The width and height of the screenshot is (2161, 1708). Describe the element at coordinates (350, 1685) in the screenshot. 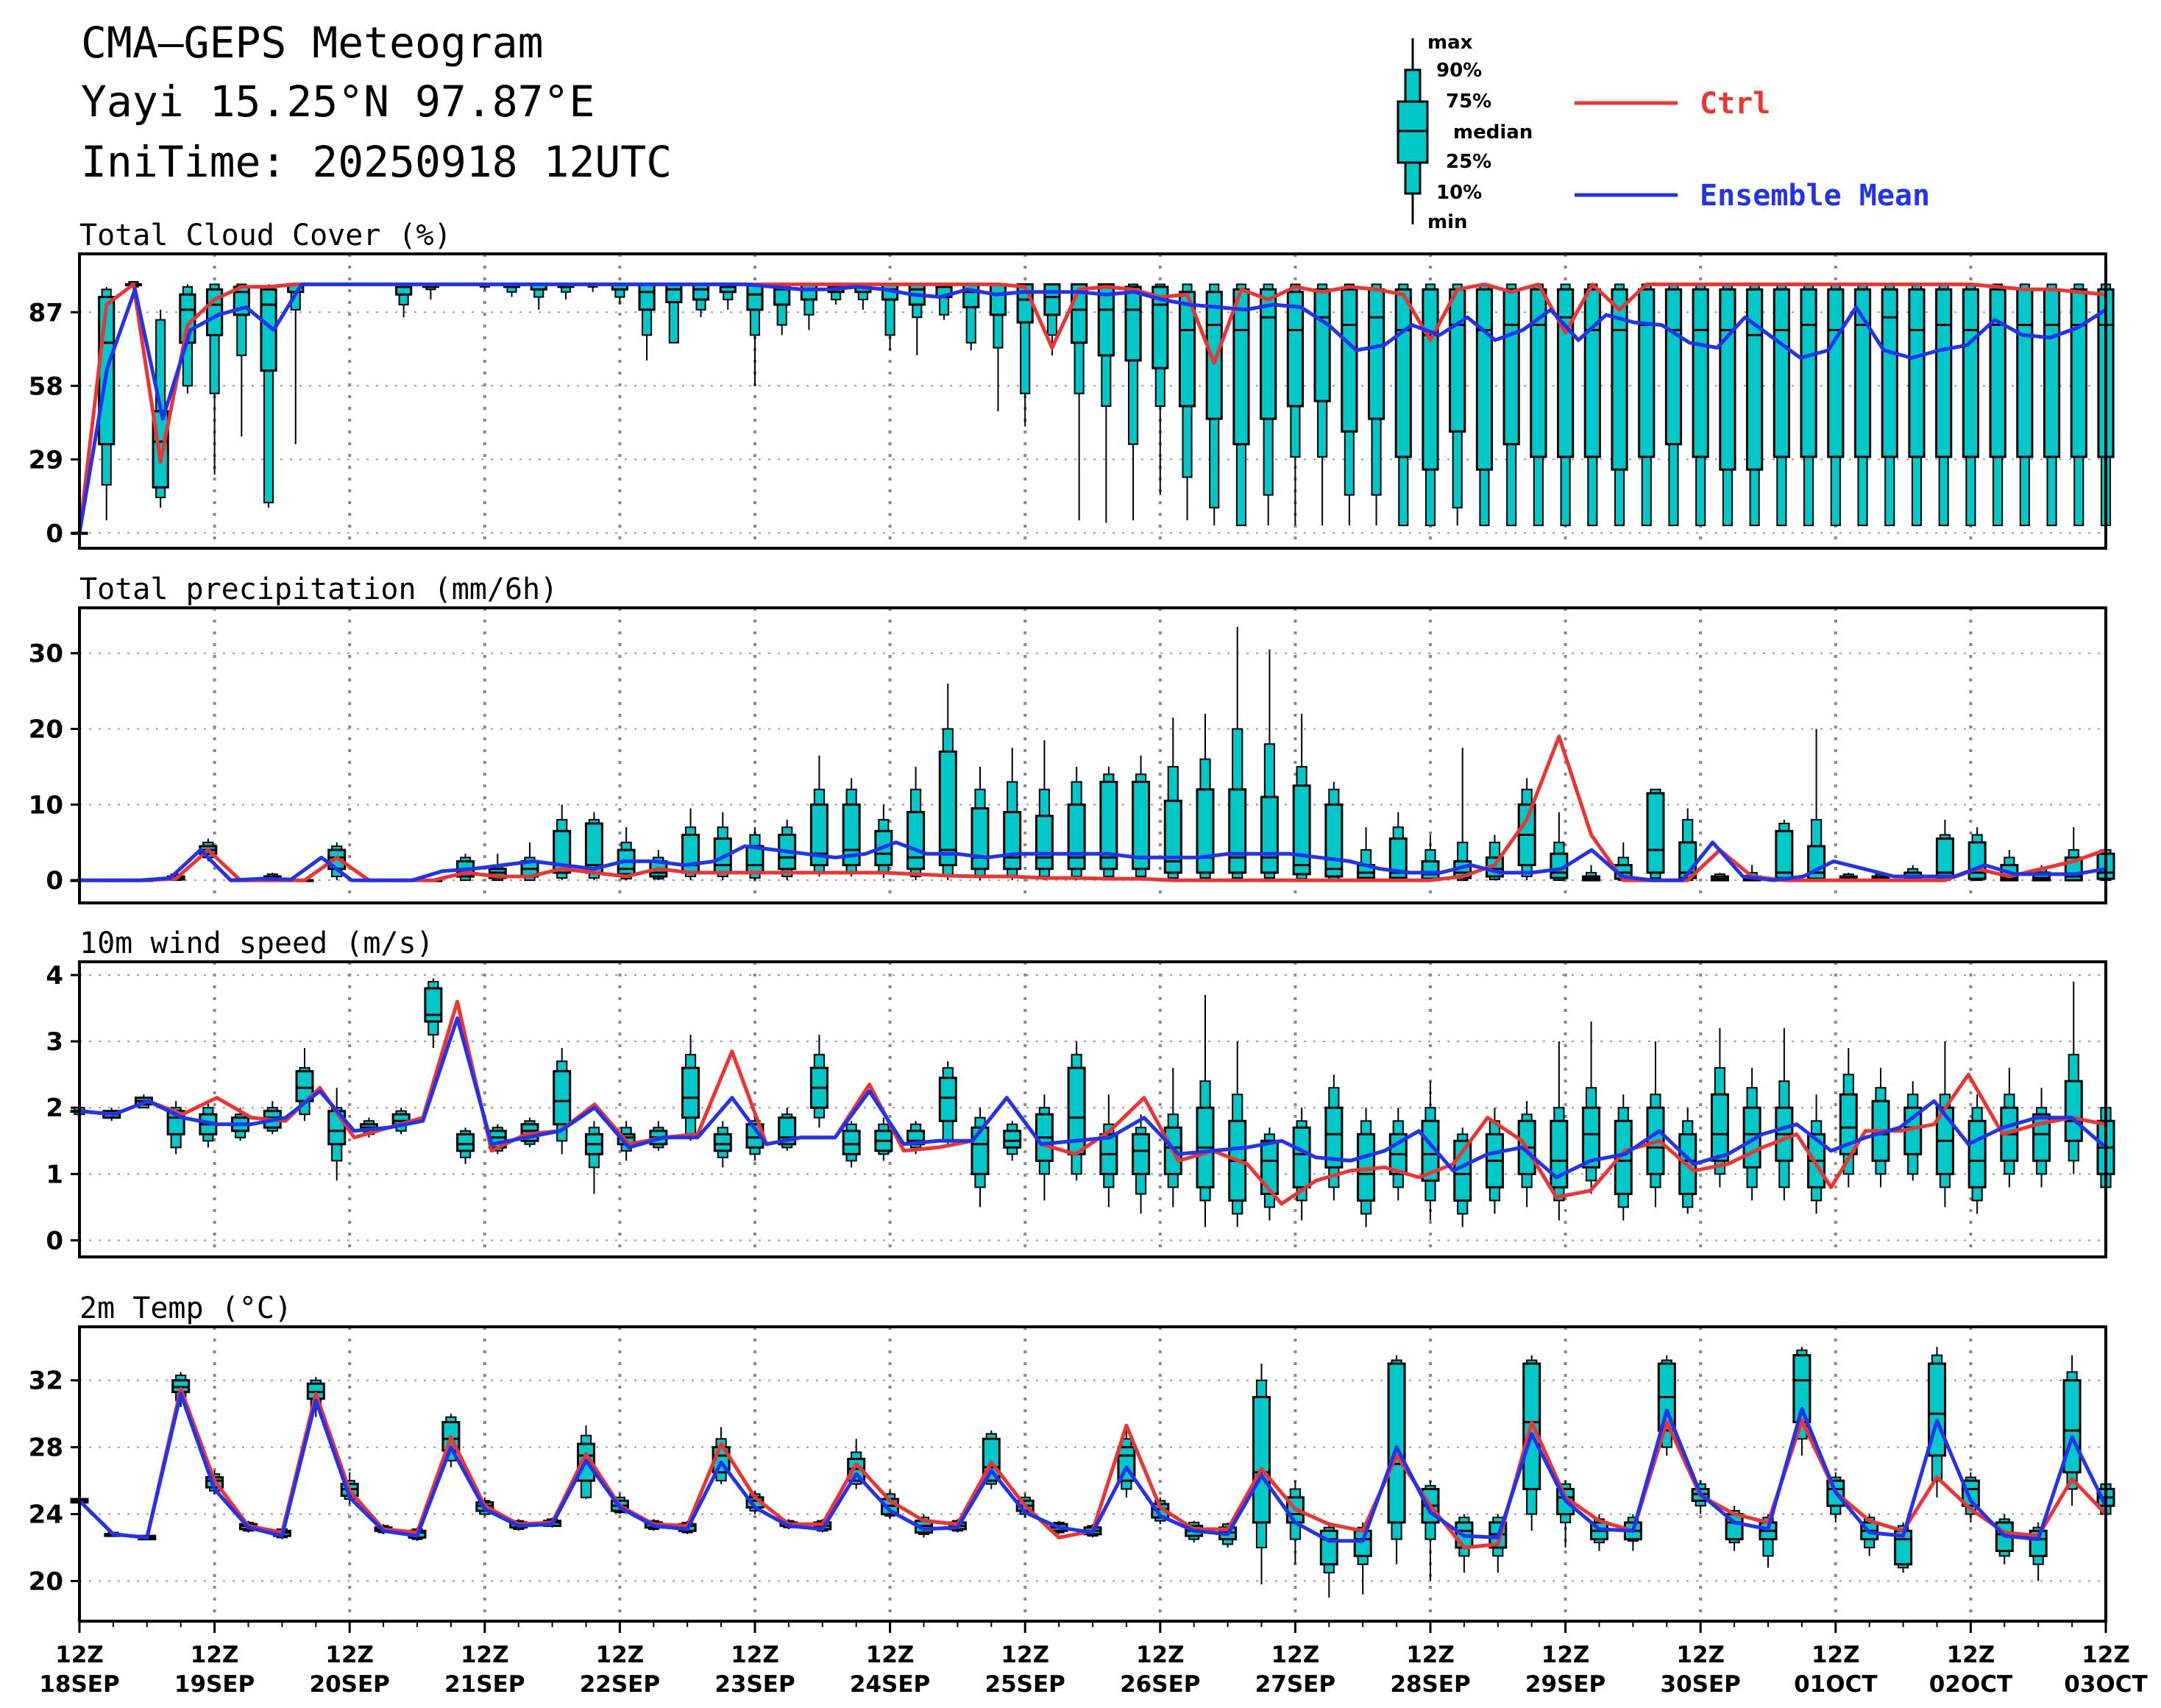

I see `x-tick-date-label: 20SEP` at that location.